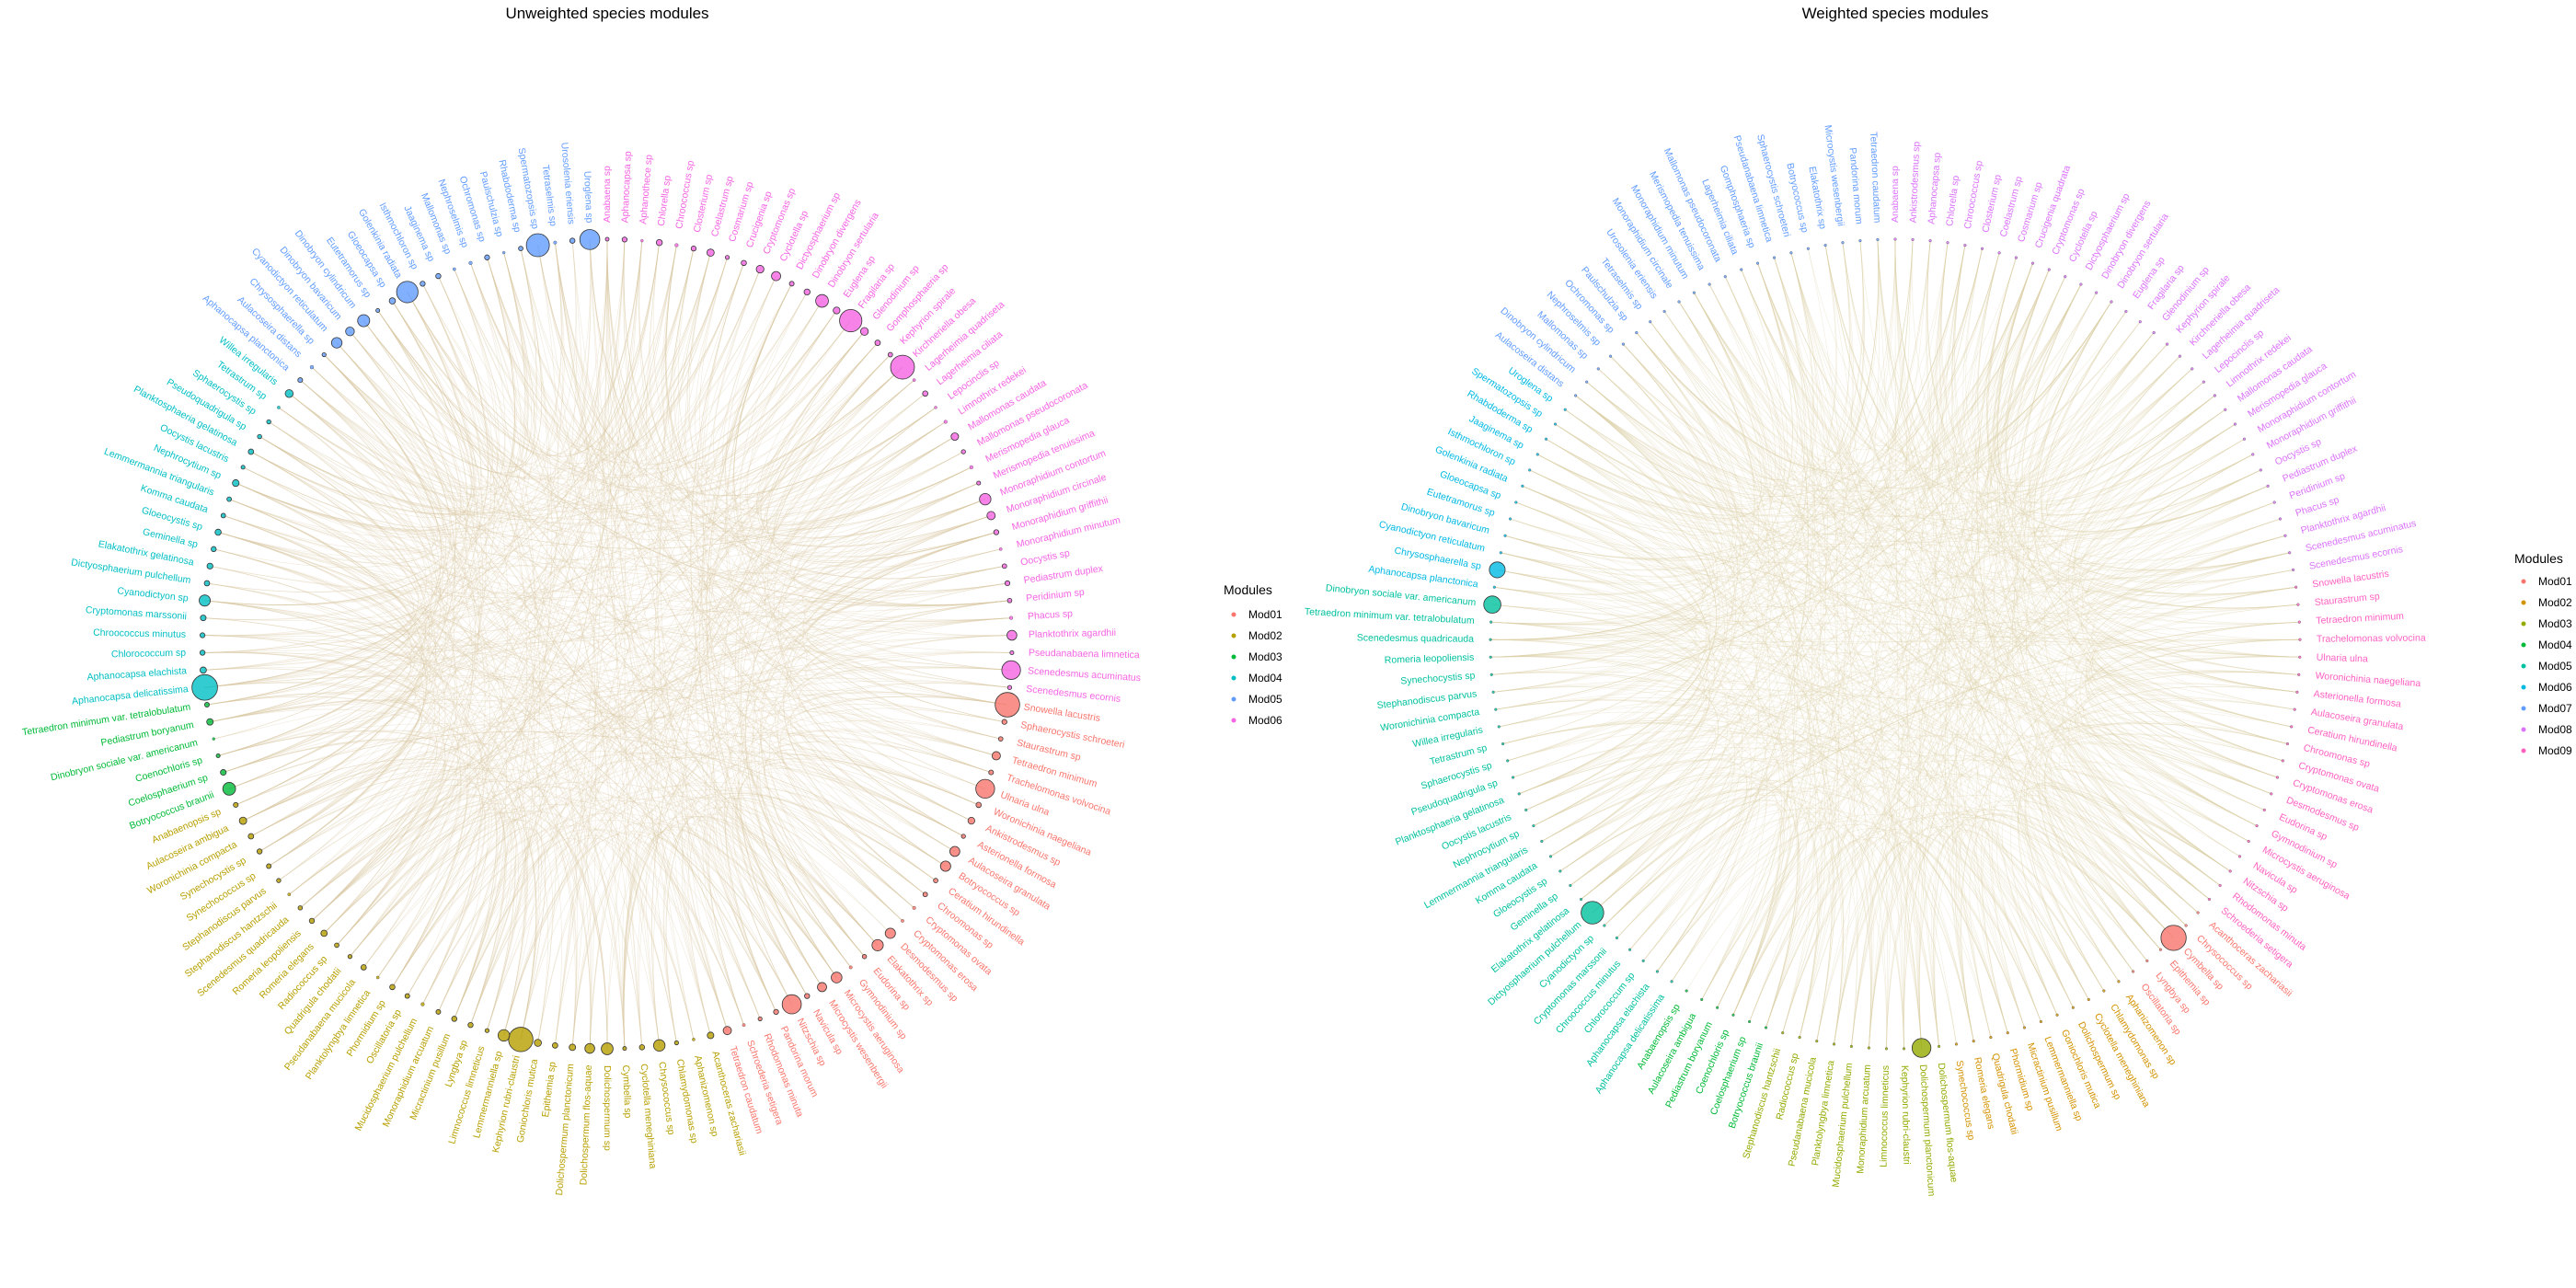  I want to click on species-label: Ankistrodesmus sp, so click(1915, 182).